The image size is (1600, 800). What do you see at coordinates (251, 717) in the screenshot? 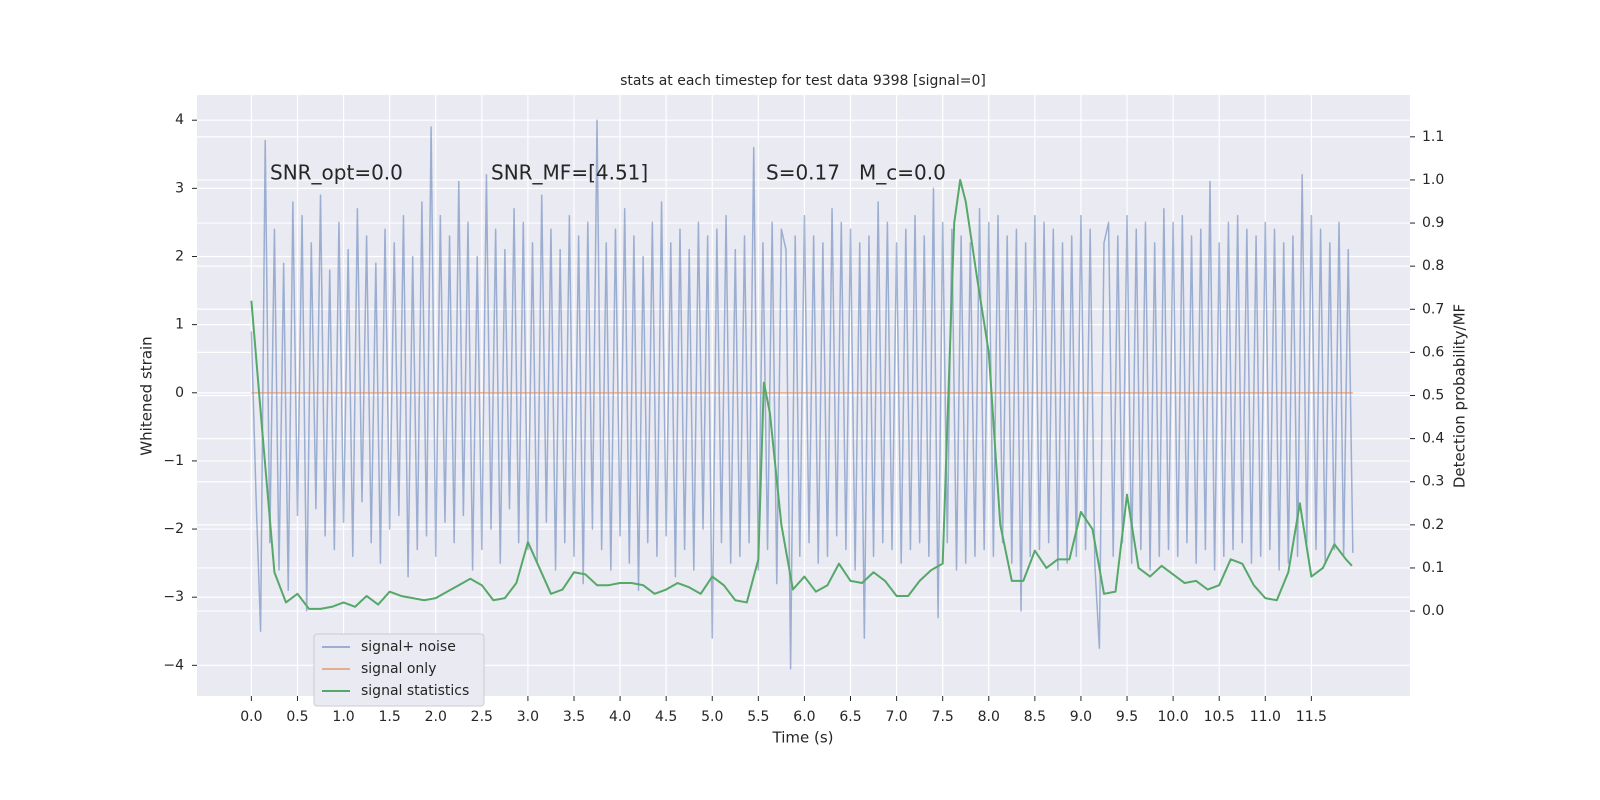
I see `x-tick-label: 0.0` at bounding box center [251, 717].